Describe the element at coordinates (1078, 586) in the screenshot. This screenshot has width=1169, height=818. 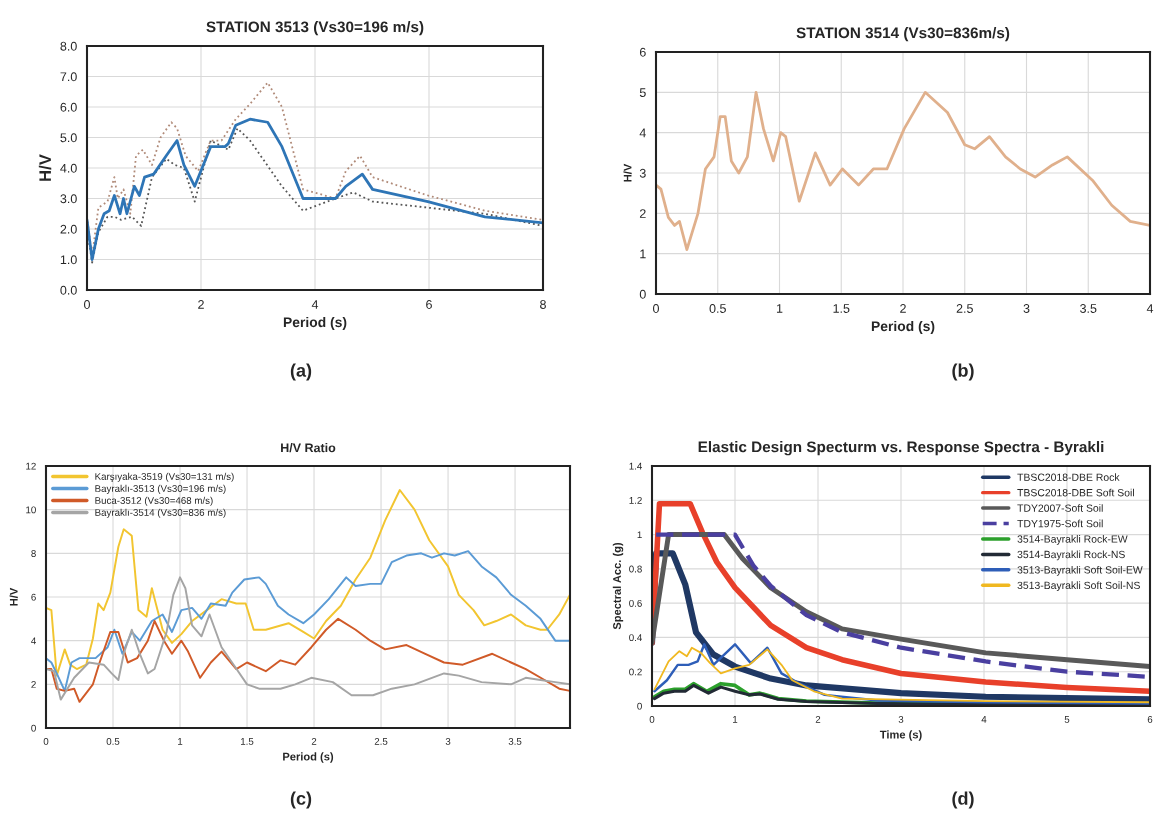
I see `legend-label: 3513-Bayrakli Soft Soil-NS` at that location.